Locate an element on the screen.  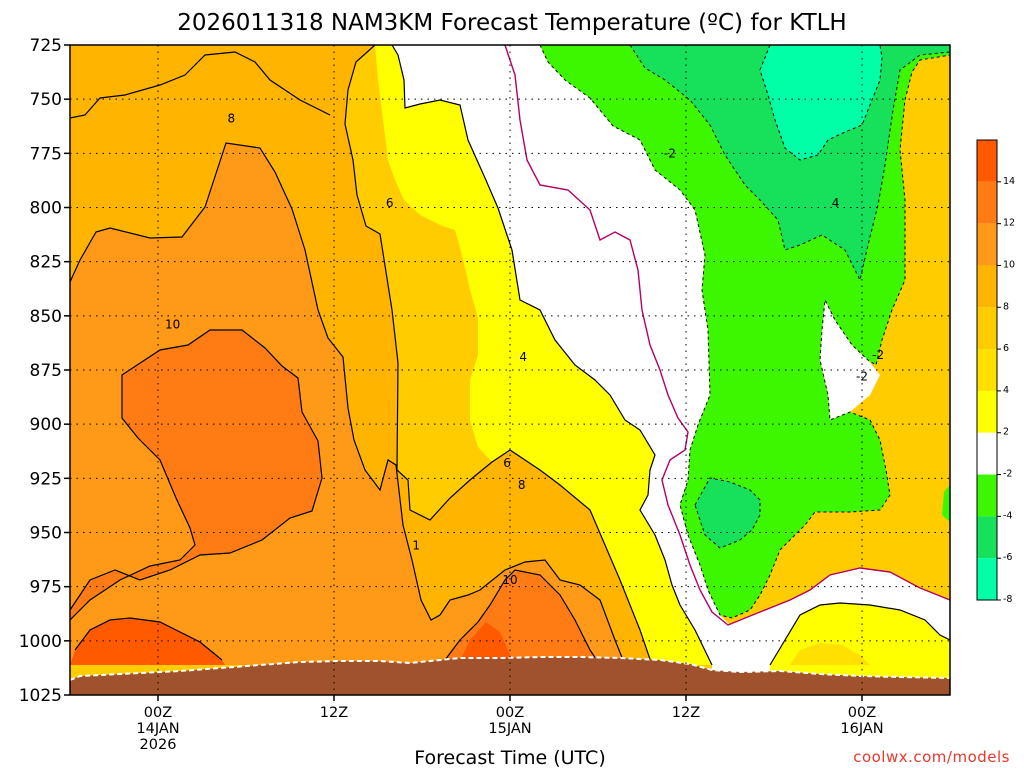
ground-edge is located at coordinates (510, 668).